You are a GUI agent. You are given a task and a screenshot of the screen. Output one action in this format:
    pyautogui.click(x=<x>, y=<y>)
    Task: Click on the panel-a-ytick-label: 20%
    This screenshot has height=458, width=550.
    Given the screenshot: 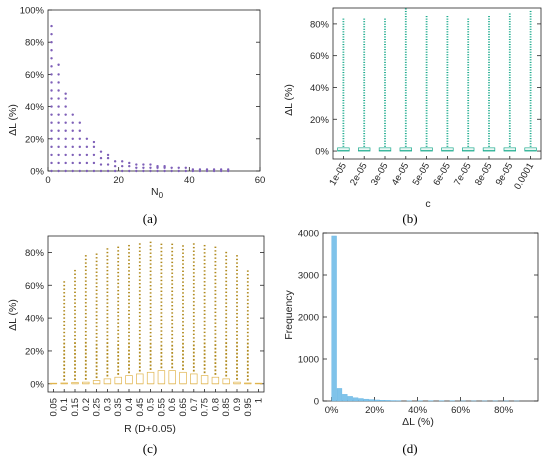 What is the action you would take?
    pyautogui.click(x=35, y=139)
    